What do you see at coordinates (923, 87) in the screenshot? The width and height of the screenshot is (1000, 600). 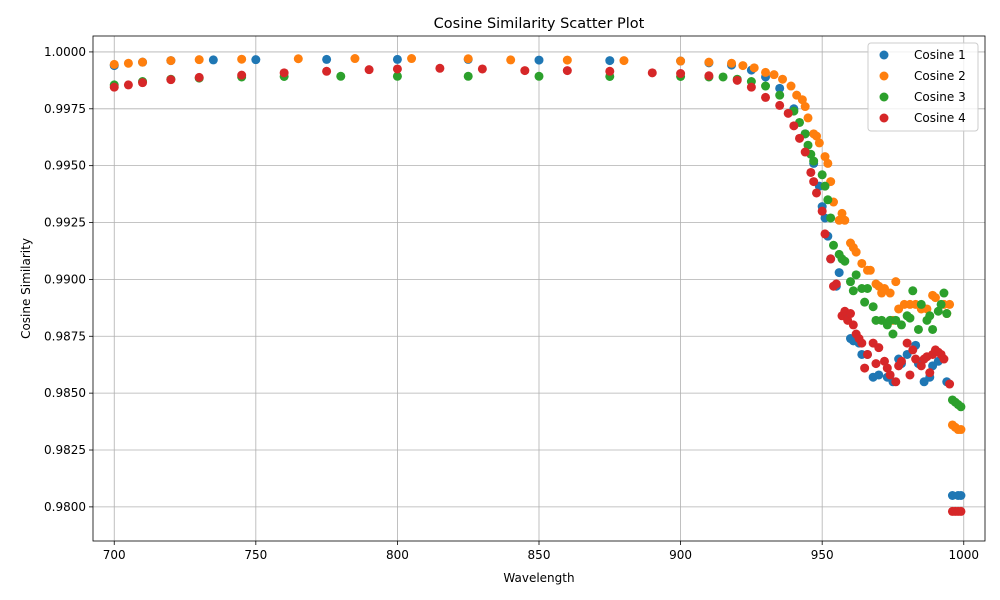 I see `legend-box` at bounding box center [923, 87].